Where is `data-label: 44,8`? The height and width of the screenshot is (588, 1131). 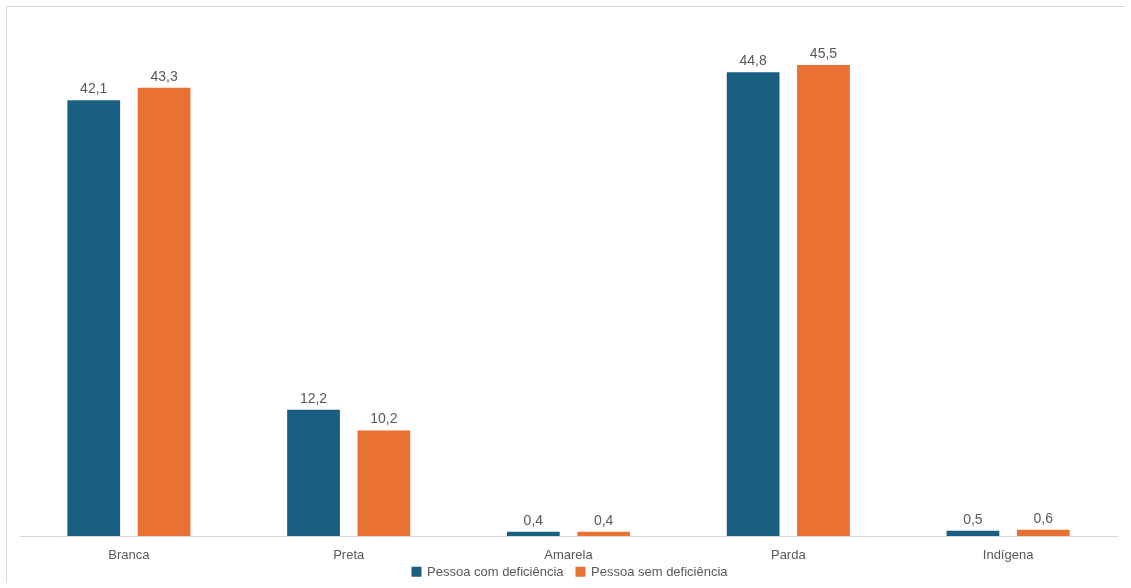 data-label: 44,8 is located at coordinates (753, 60).